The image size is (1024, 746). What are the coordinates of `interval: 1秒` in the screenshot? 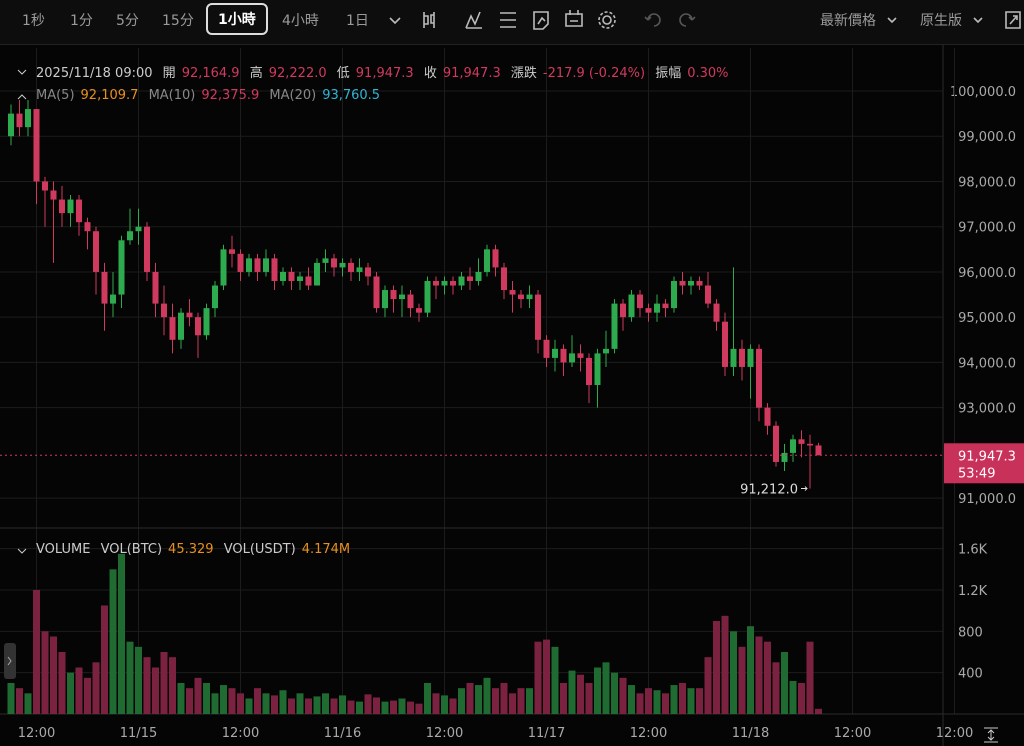 It's located at (33, 21).